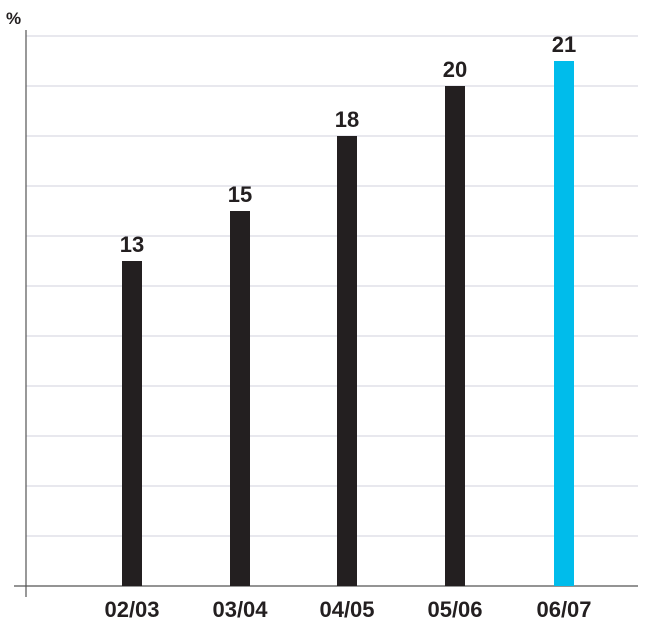 Image resolution: width=652 pixels, height=620 pixels. I want to click on data-label: 15, so click(240, 194).